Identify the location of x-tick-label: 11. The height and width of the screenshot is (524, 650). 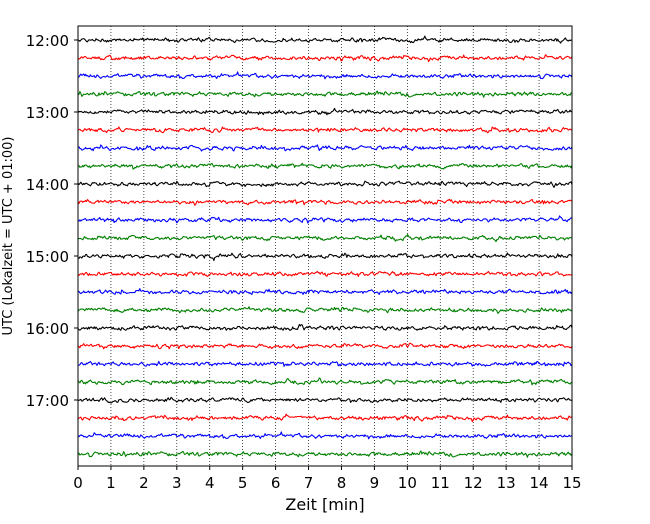
(440, 483).